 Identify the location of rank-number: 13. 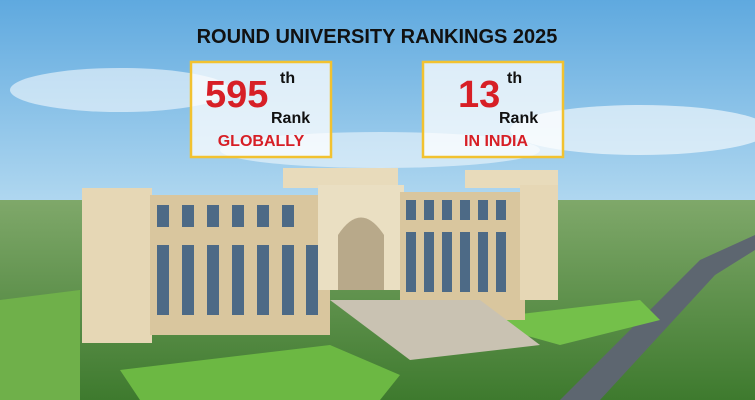
(479, 95).